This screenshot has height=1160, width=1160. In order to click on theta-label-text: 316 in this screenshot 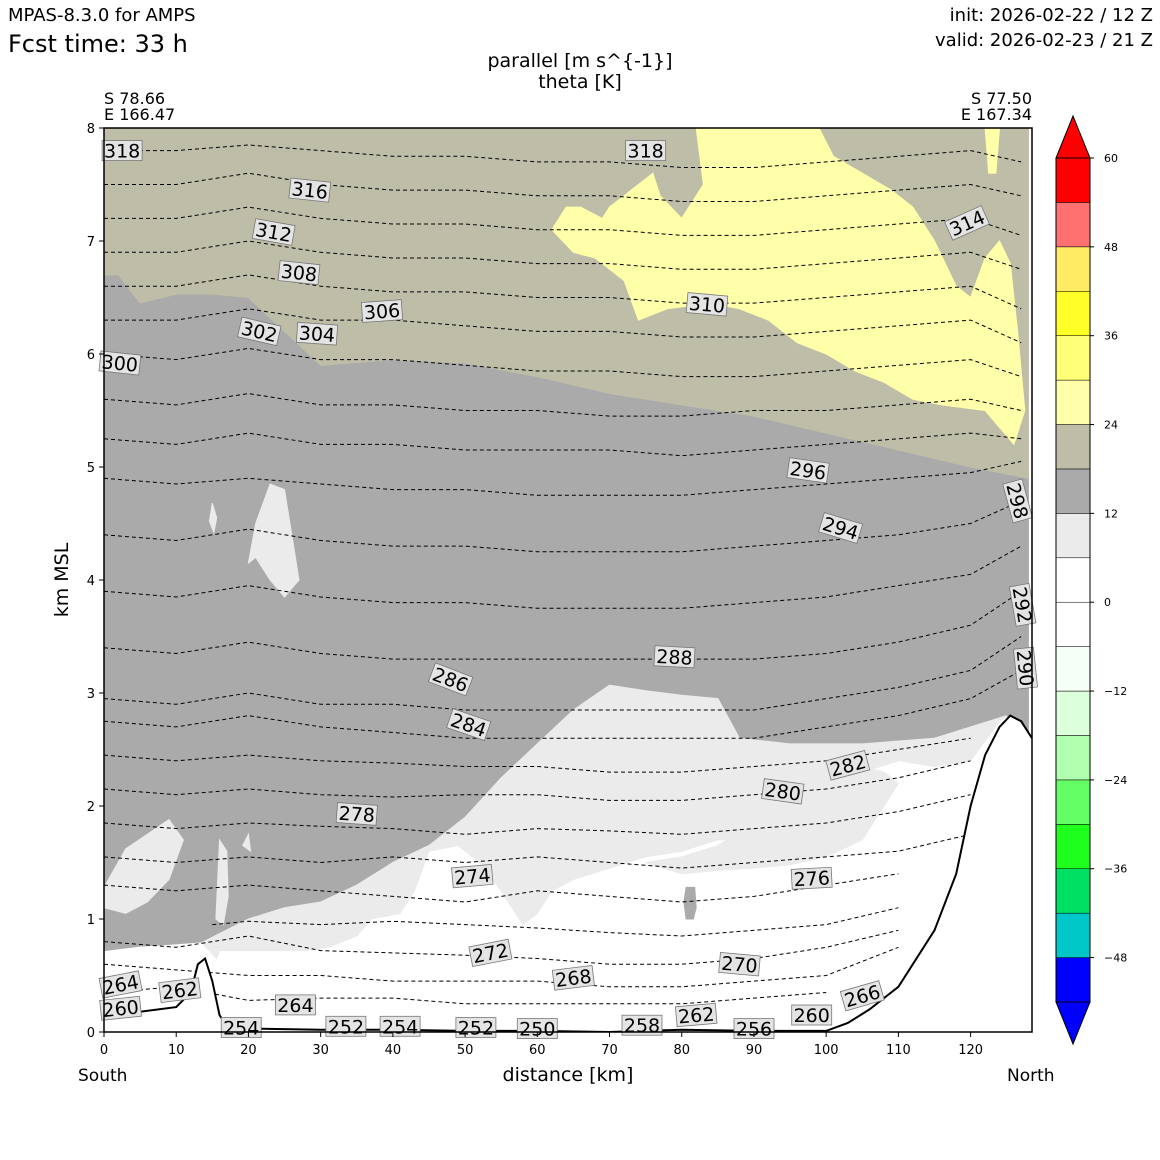, I will do `click(310, 191)`.